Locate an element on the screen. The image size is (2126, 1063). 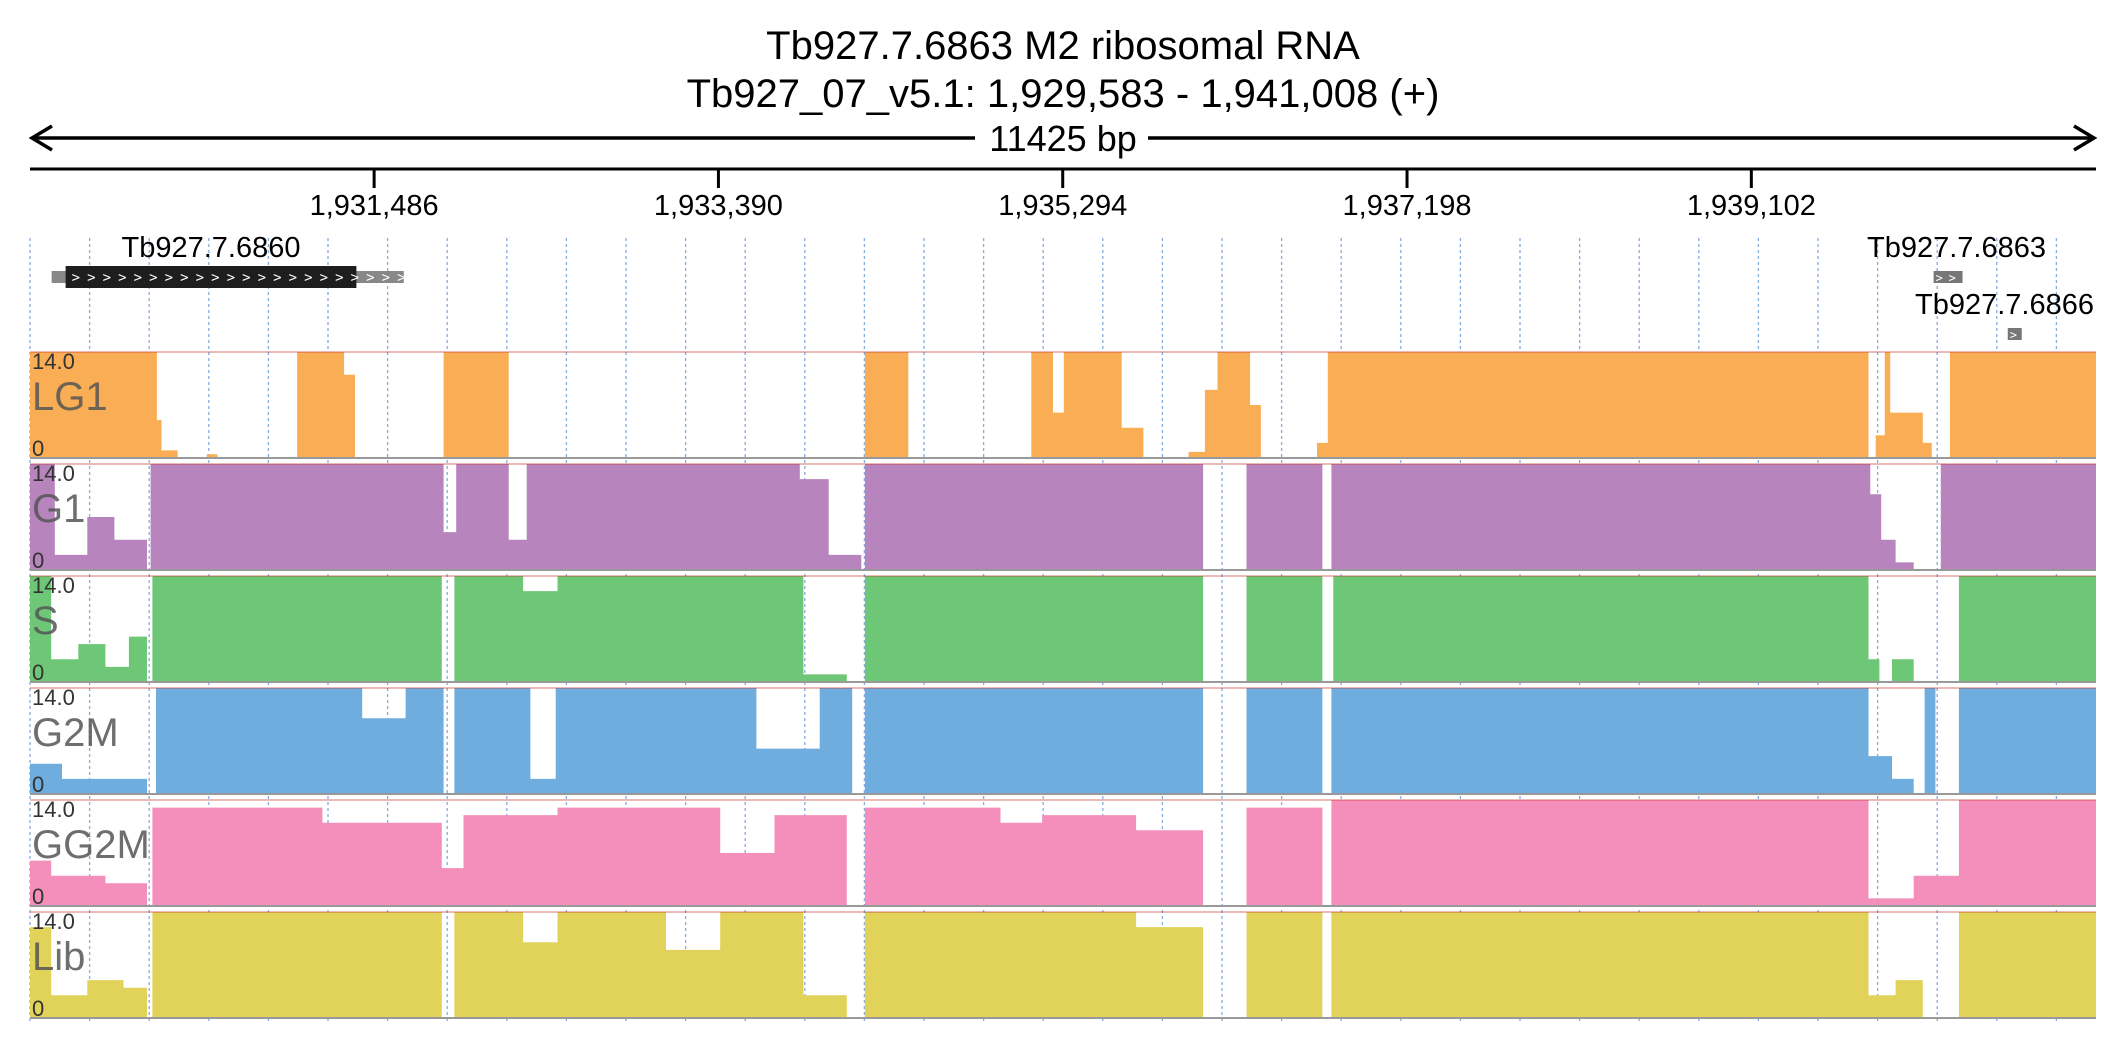
gene-label: Tb927.7.6863 is located at coordinates (1956, 248).